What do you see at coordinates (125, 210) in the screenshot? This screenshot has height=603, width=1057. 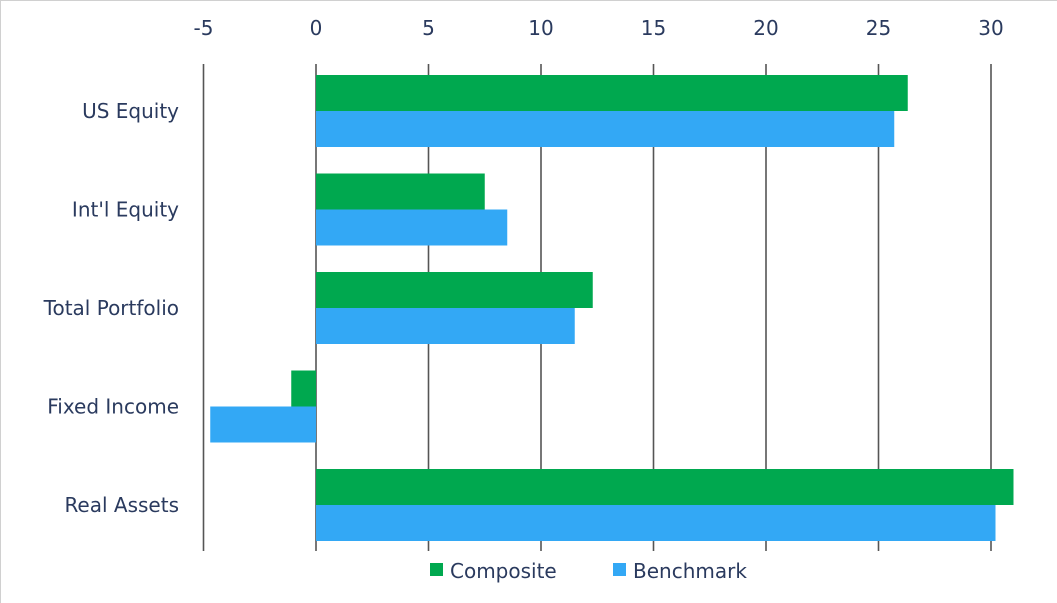 I see `category-label-int-l-equity: Int'l Equity` at bounding box center [125, 210].